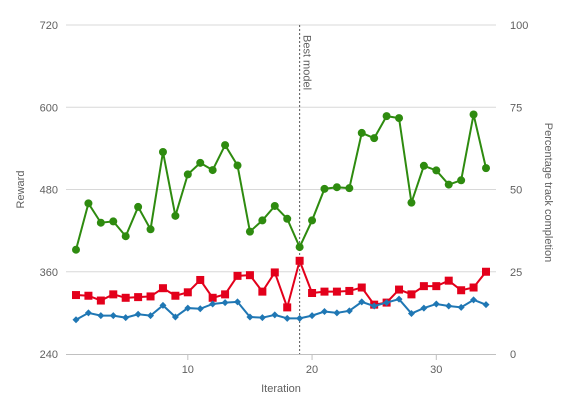 Image resolution: width=567 pixels, height=406 pixels. I want to click on series-square, so click(281, 284).